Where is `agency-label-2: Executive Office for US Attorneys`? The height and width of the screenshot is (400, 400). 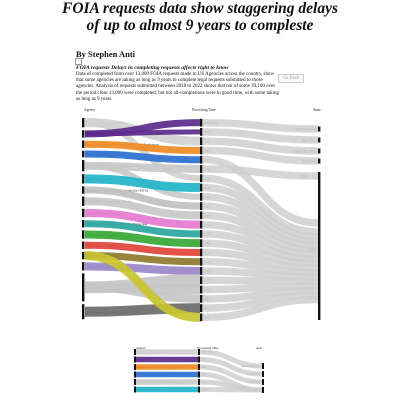
agency-label-2: Executive Office for US Attorneys is located at coordinates (158, 382).